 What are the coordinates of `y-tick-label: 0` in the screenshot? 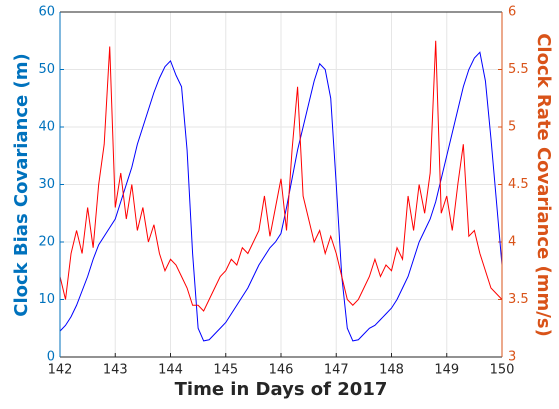 It's located at (51, 357).